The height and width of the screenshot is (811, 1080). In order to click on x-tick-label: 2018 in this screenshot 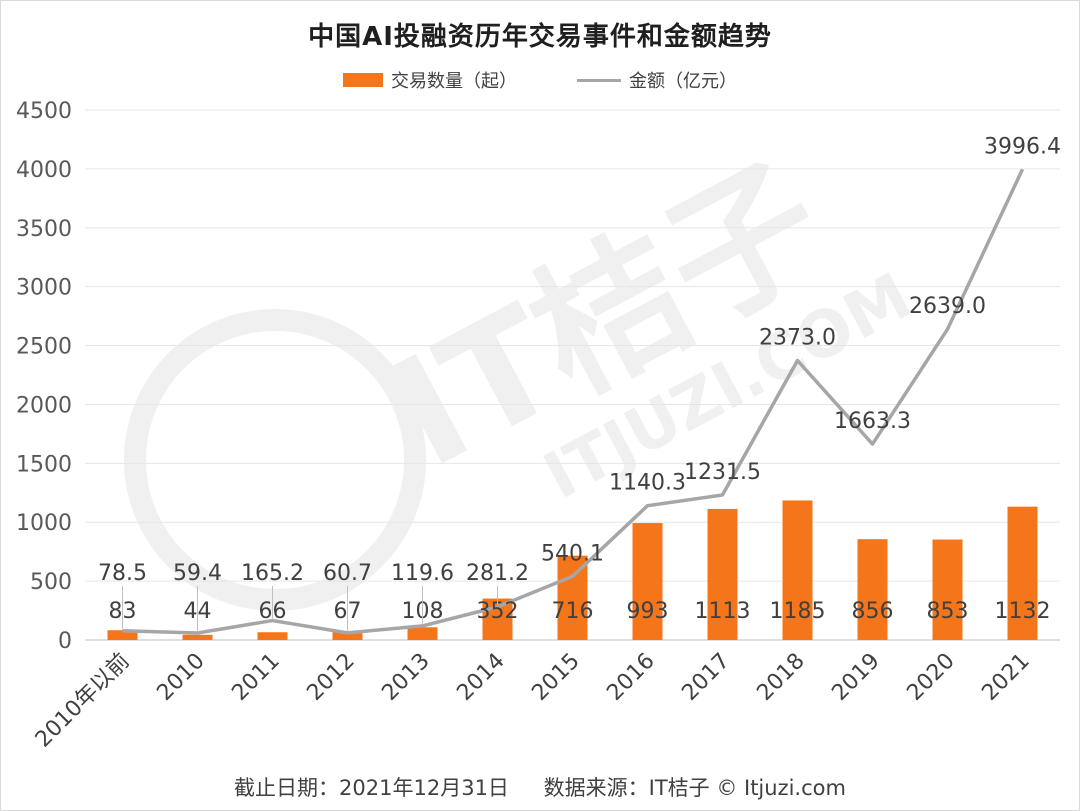, I will do `click(780, 677)`.